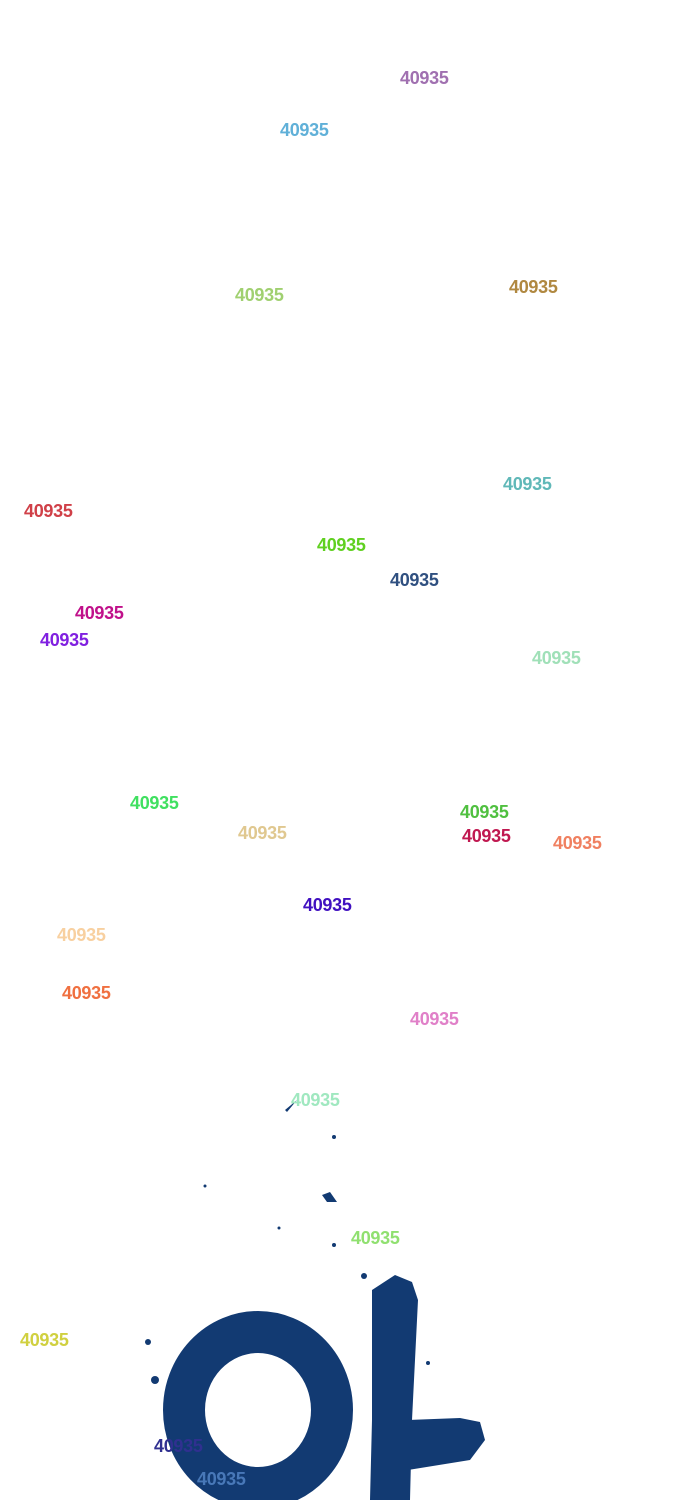 The image size is (690, 1500). What do you see at coordinates (446, 1444) in the screenshot?
I see `brush-horizontal-stroke` at bounding box center [446, 1444].